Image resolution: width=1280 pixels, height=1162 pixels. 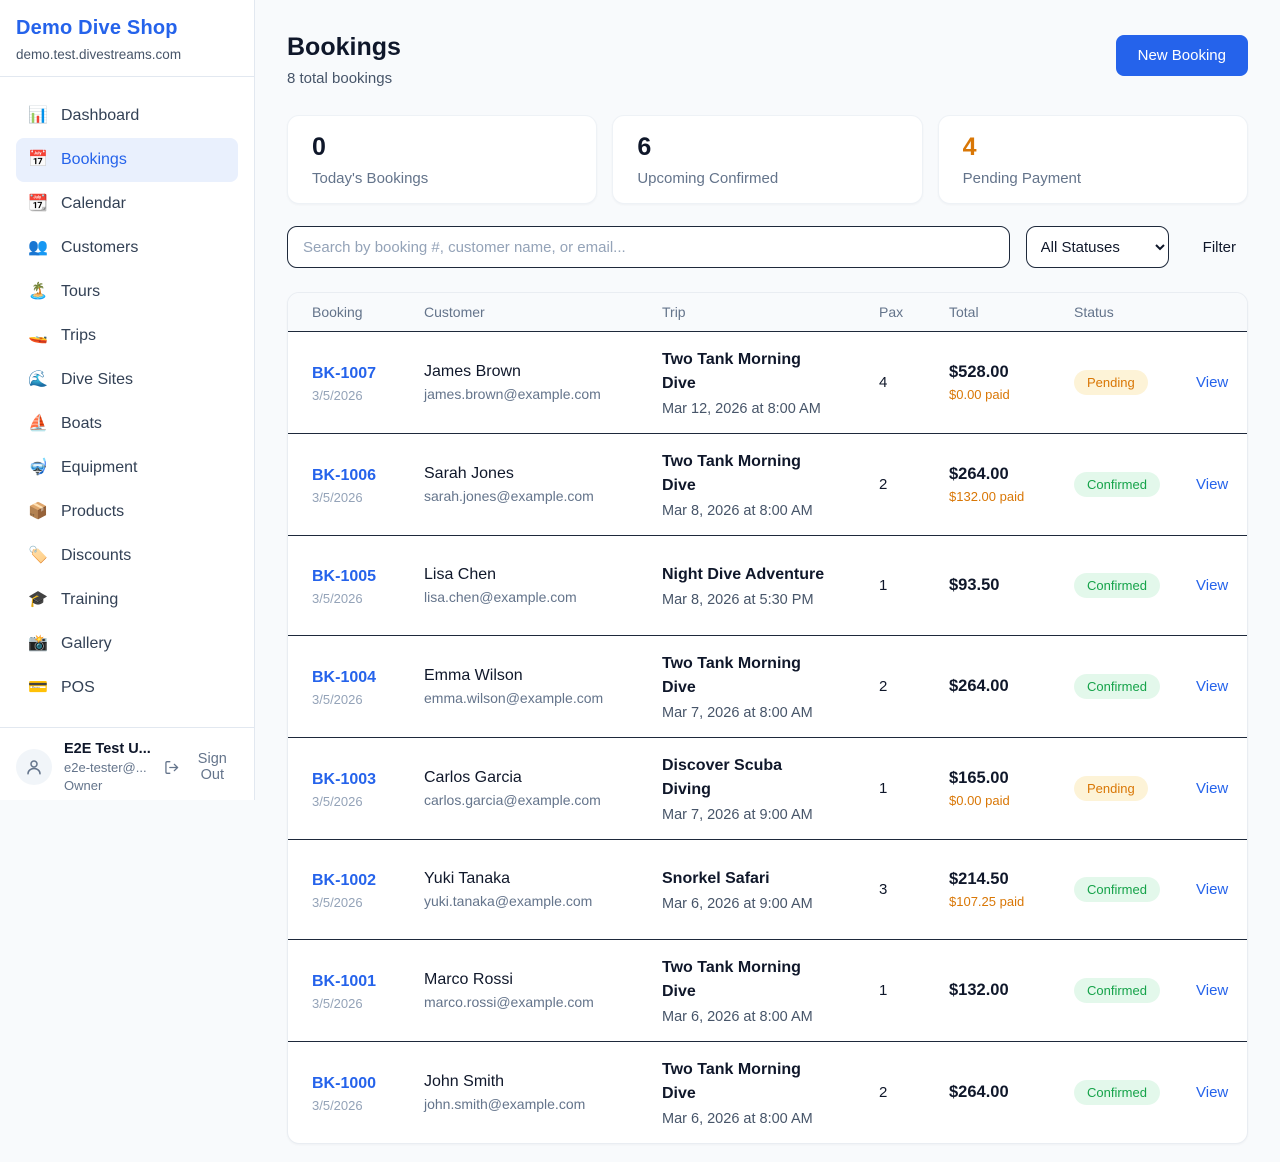 What do you see at coordinates (127, 688) in the screenshot?
I see `sidebar-item-pos: 💳 POS` at bounding box center [127, 688].